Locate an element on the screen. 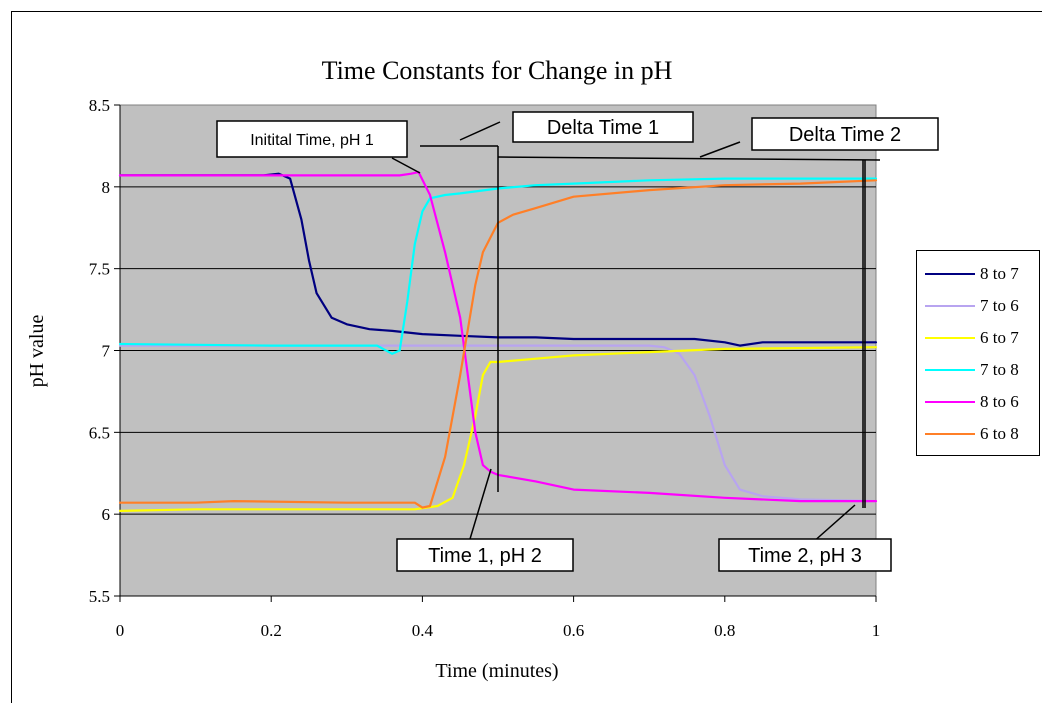 The image size is (1044, 705). legend-item: 6 to 7 is located at coordinates (979, 338).